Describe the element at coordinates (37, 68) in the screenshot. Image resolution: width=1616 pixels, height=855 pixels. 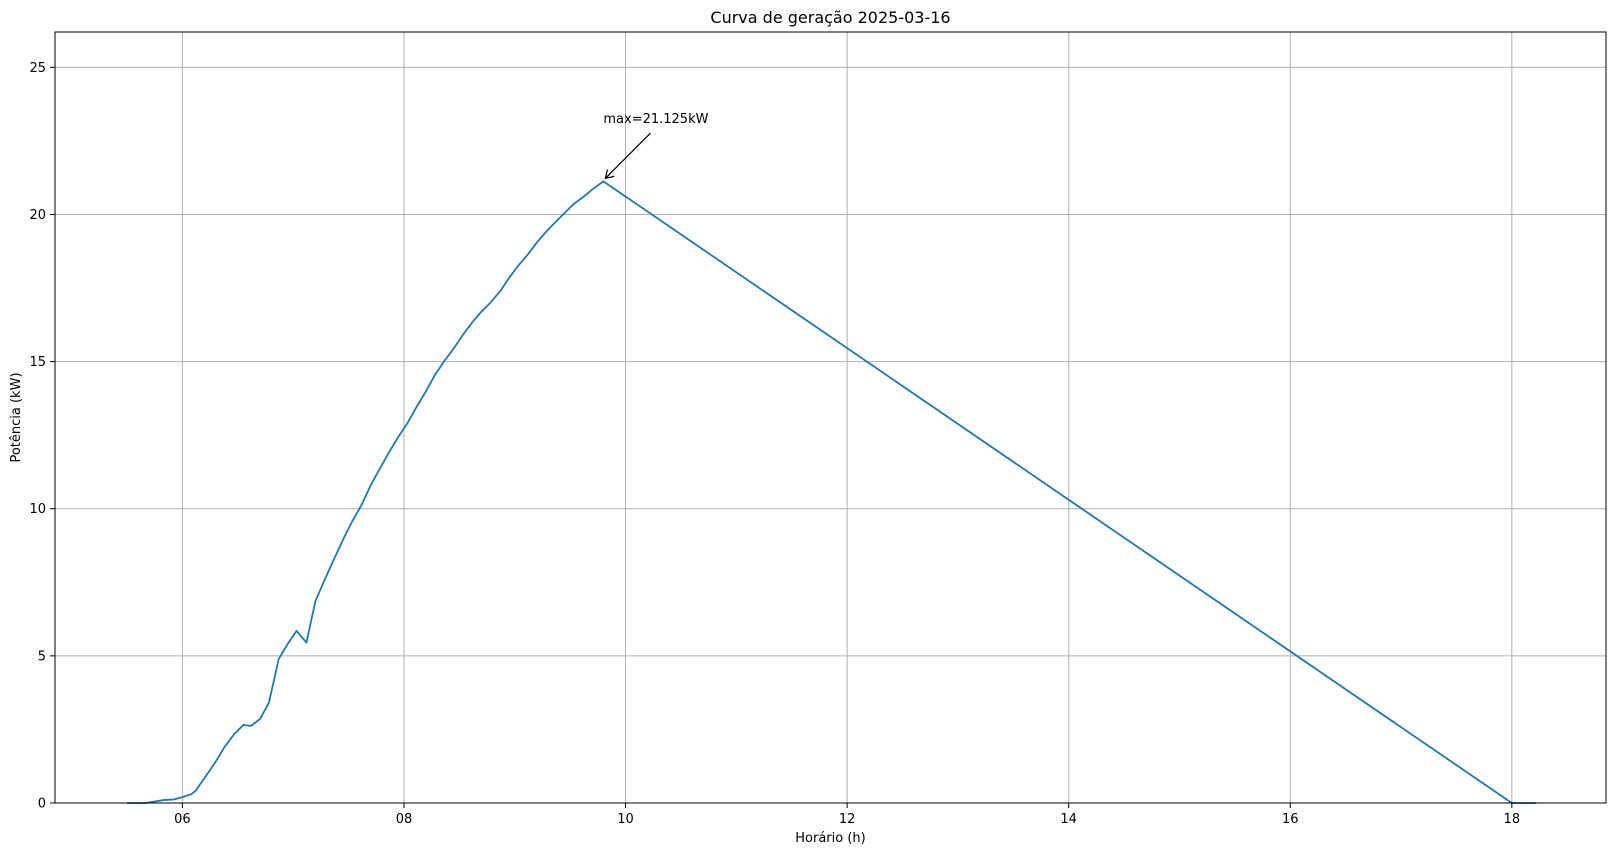
I see `y-tick-label: 25` at that location.